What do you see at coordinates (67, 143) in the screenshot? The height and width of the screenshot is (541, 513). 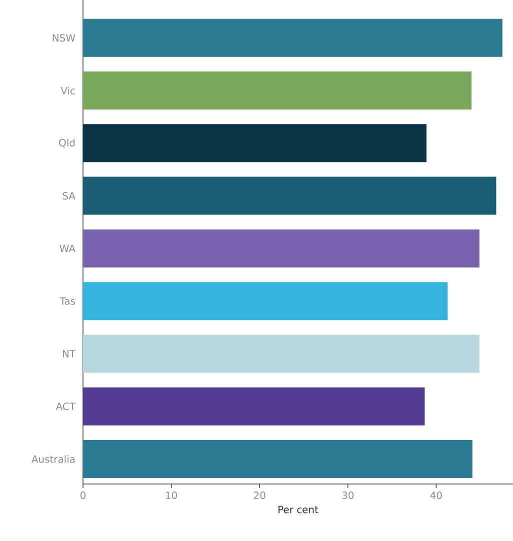 I see `y-tick-label: Qld` at bounding box center [67, 143].